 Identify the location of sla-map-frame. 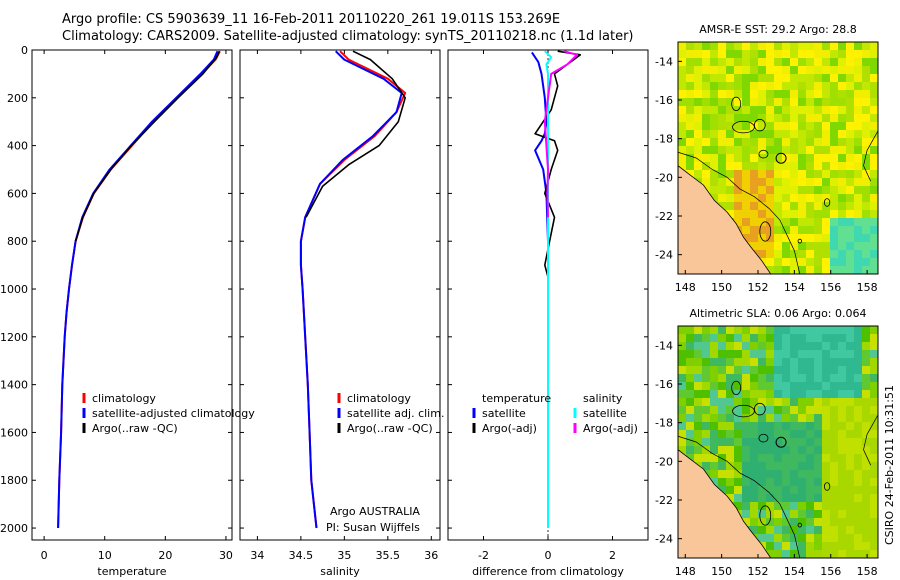
(778, 442).